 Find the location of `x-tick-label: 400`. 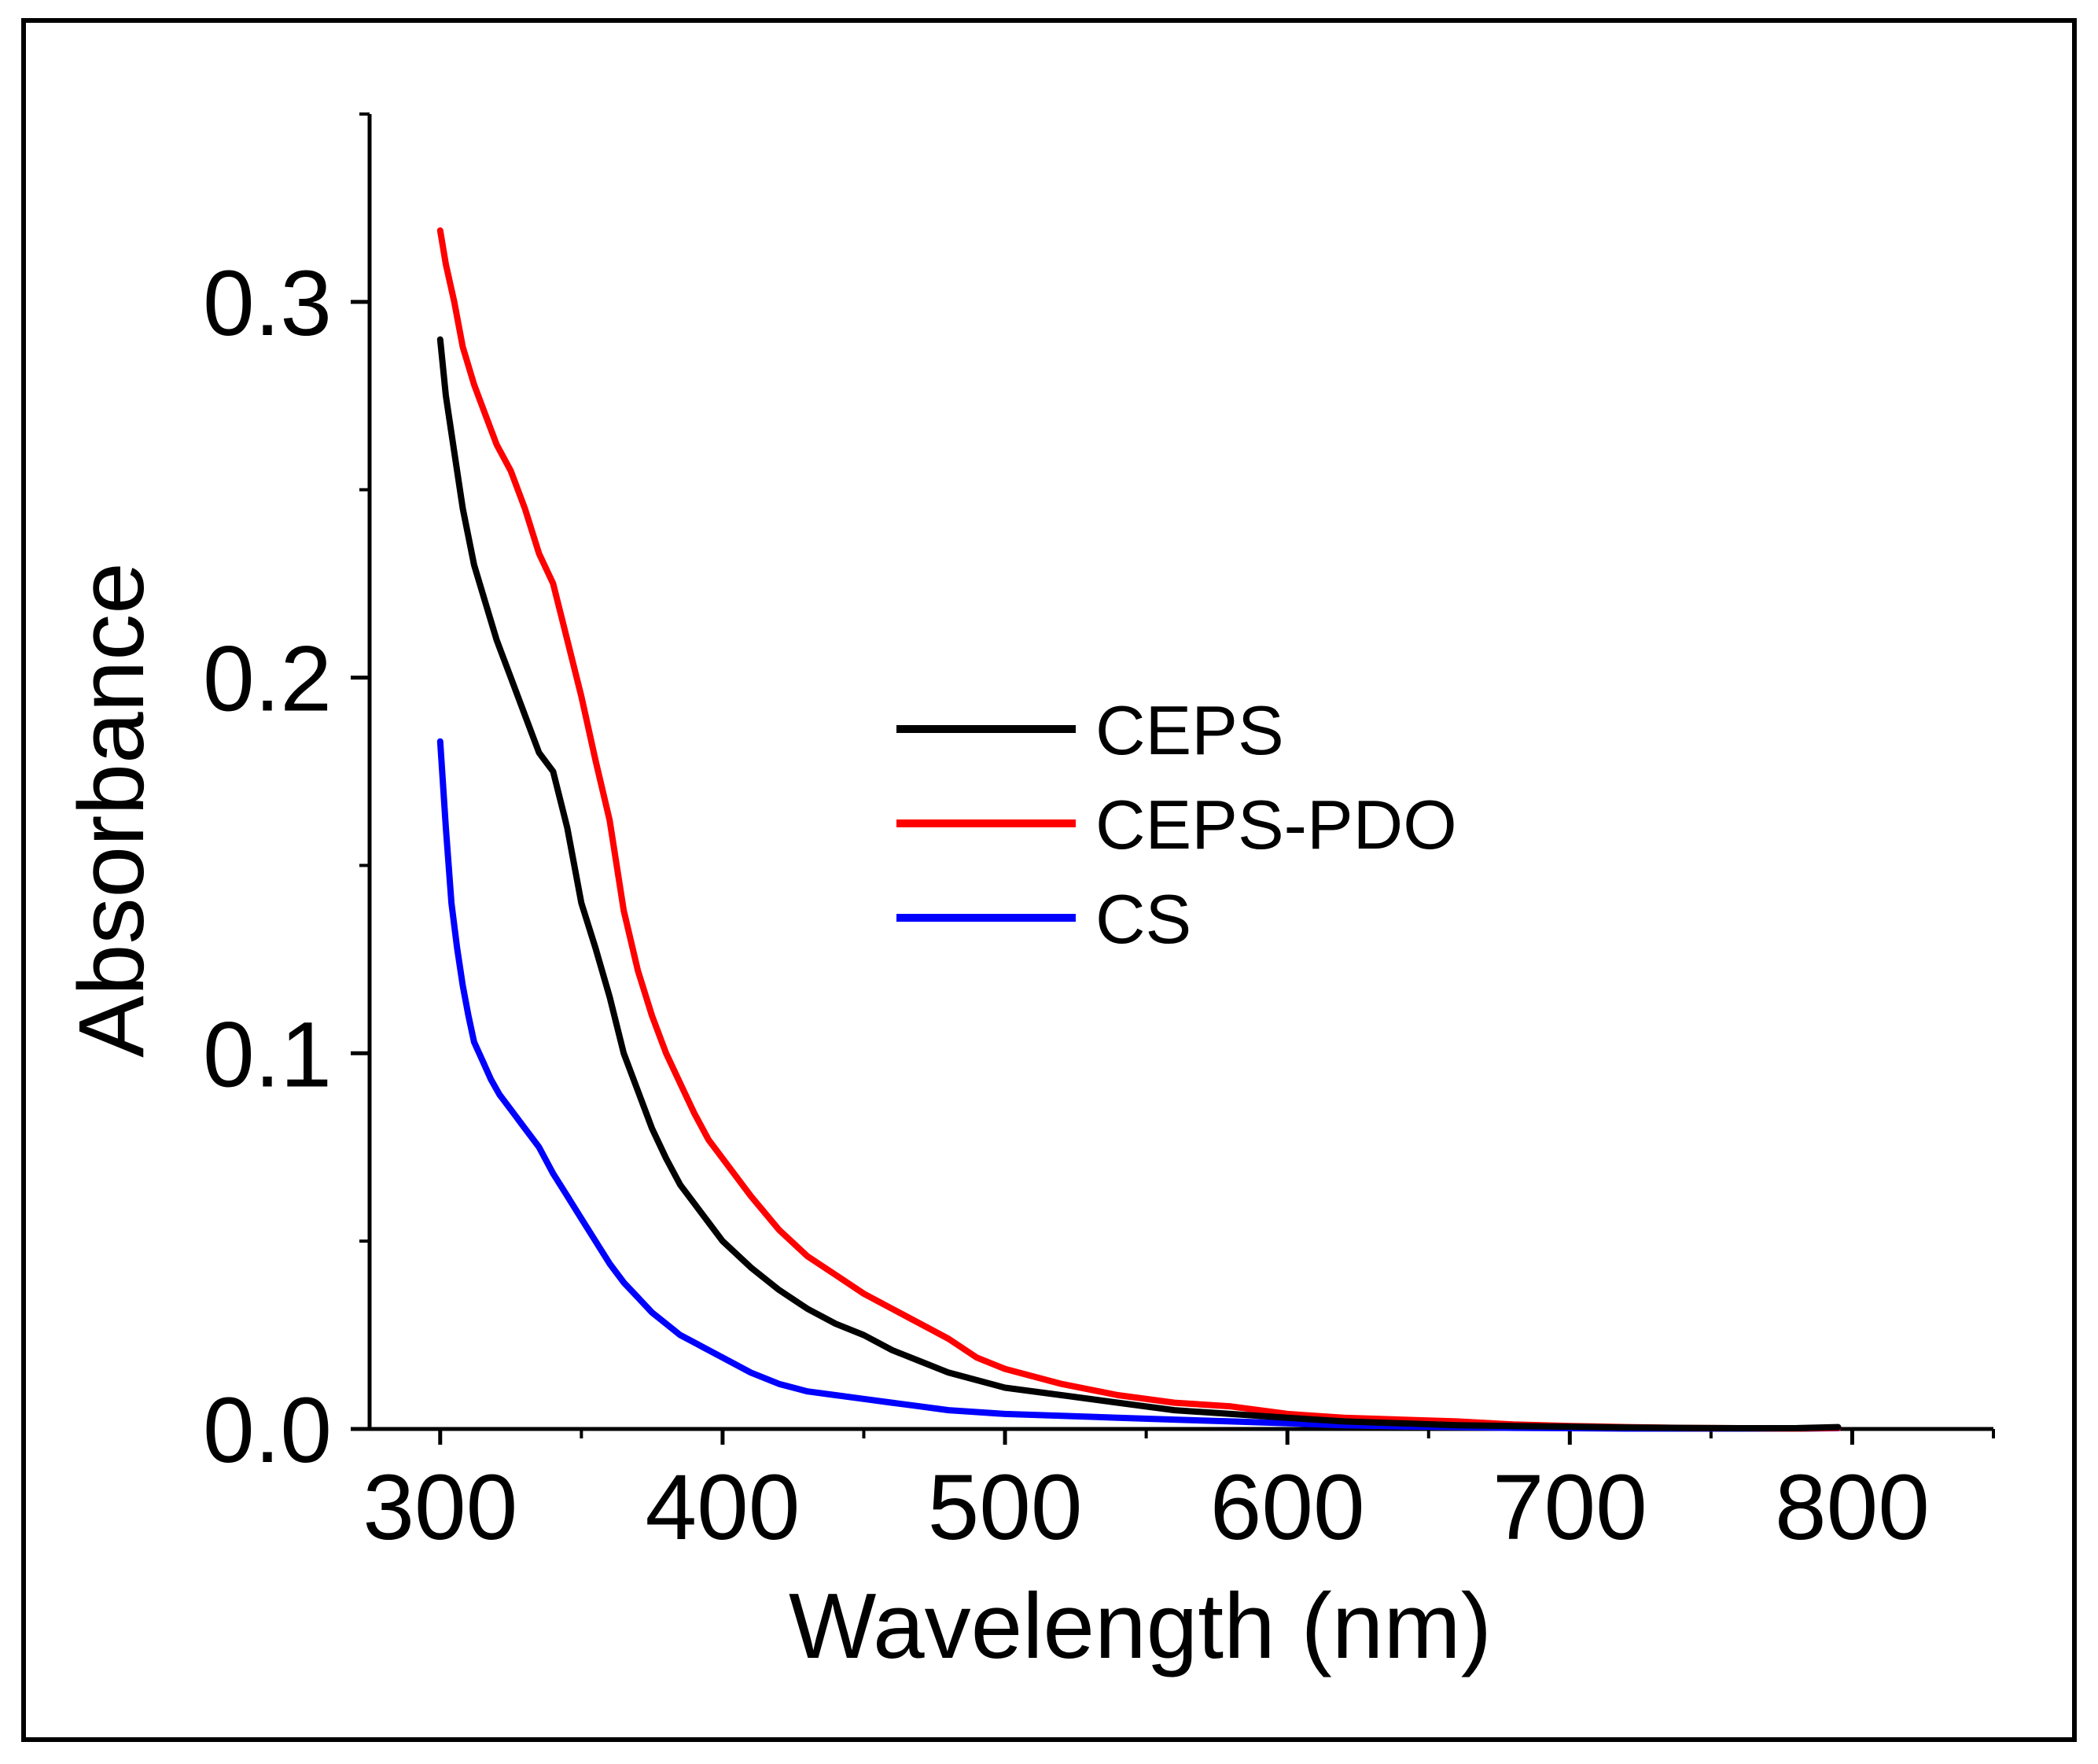

x-tick-label: 400 is located at coordinates (722, 1508).